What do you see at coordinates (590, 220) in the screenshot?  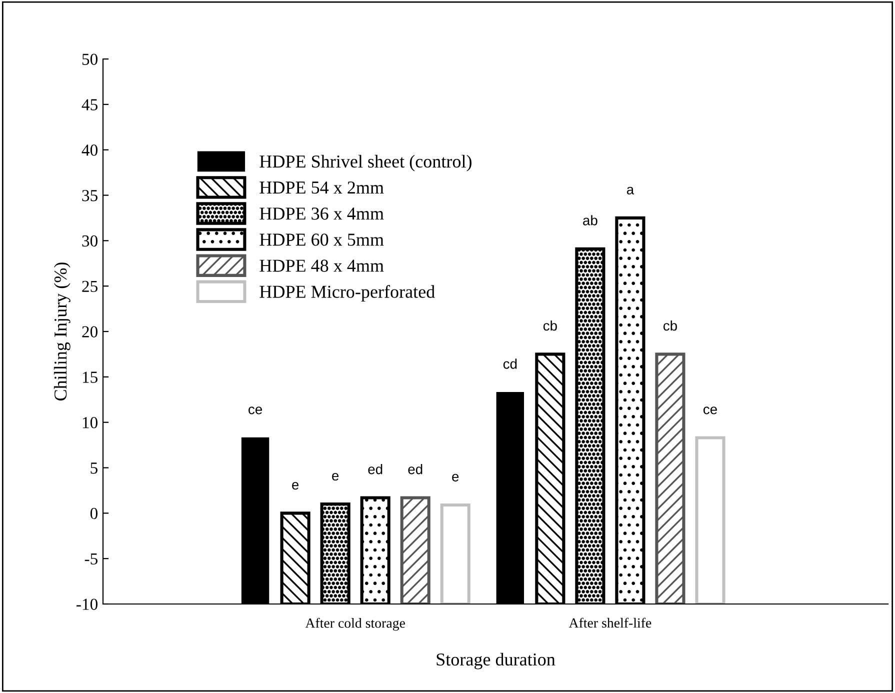 I see `annotation: ab` at bounding box center [590, 220].